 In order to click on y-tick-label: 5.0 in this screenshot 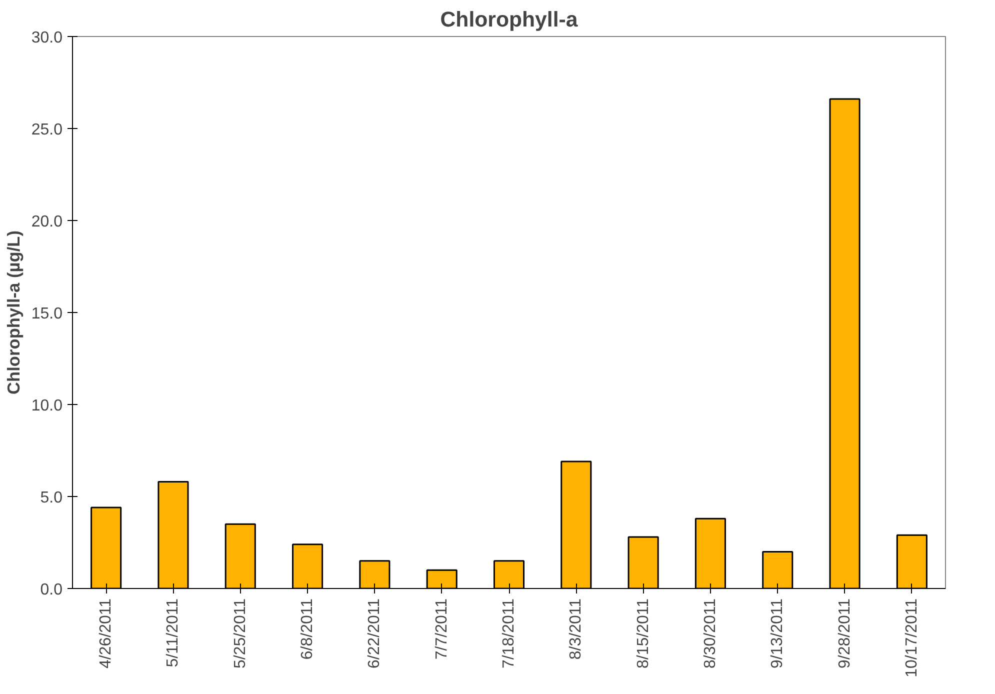, I will do `click(51, 498)`.